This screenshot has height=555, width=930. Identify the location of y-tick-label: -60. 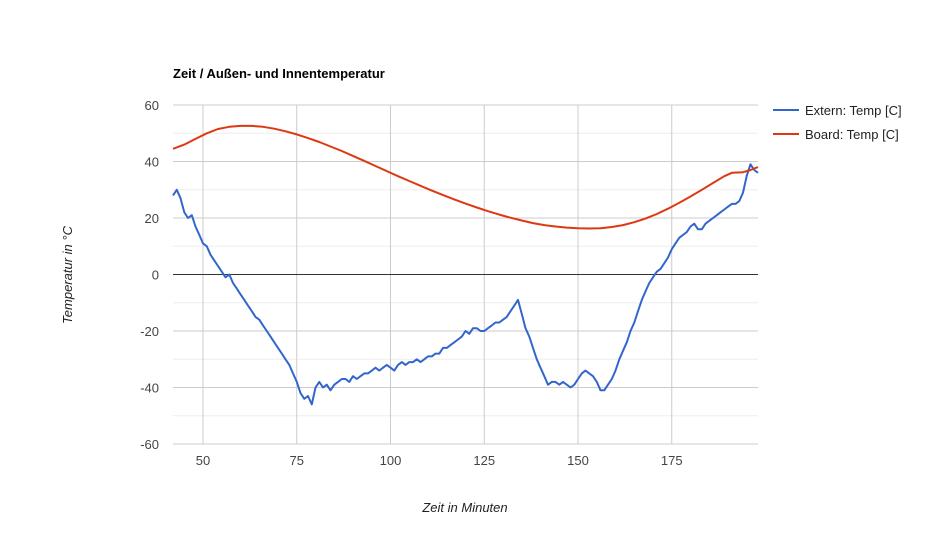
(149, 444).